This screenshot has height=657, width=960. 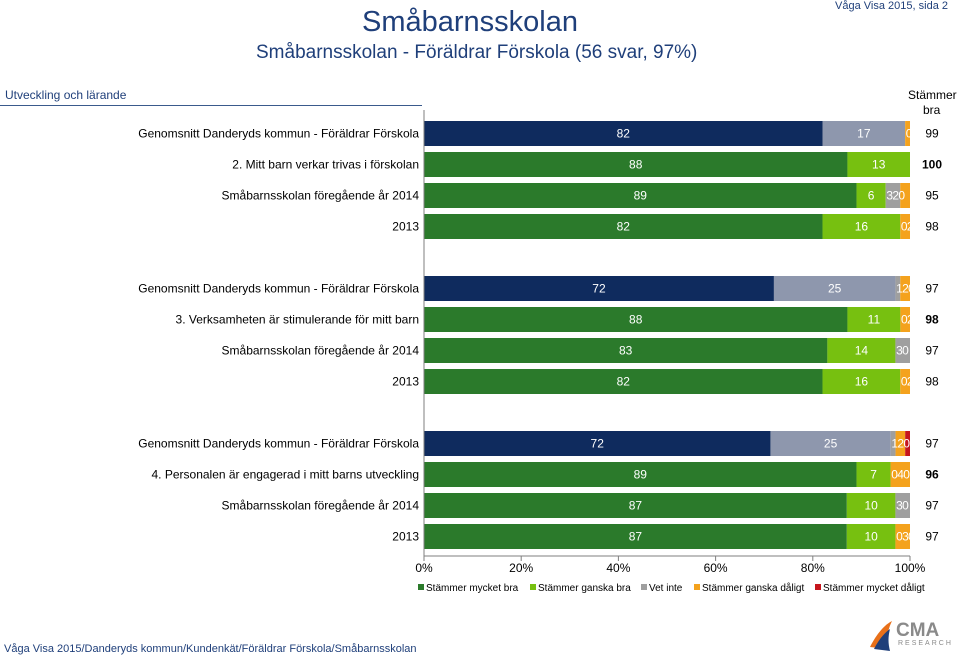 What do you see at coordinates (584, 588) in the screenshot?
I see `legend-label: Stämmer ganska bra` at bounding box center [584, 588].